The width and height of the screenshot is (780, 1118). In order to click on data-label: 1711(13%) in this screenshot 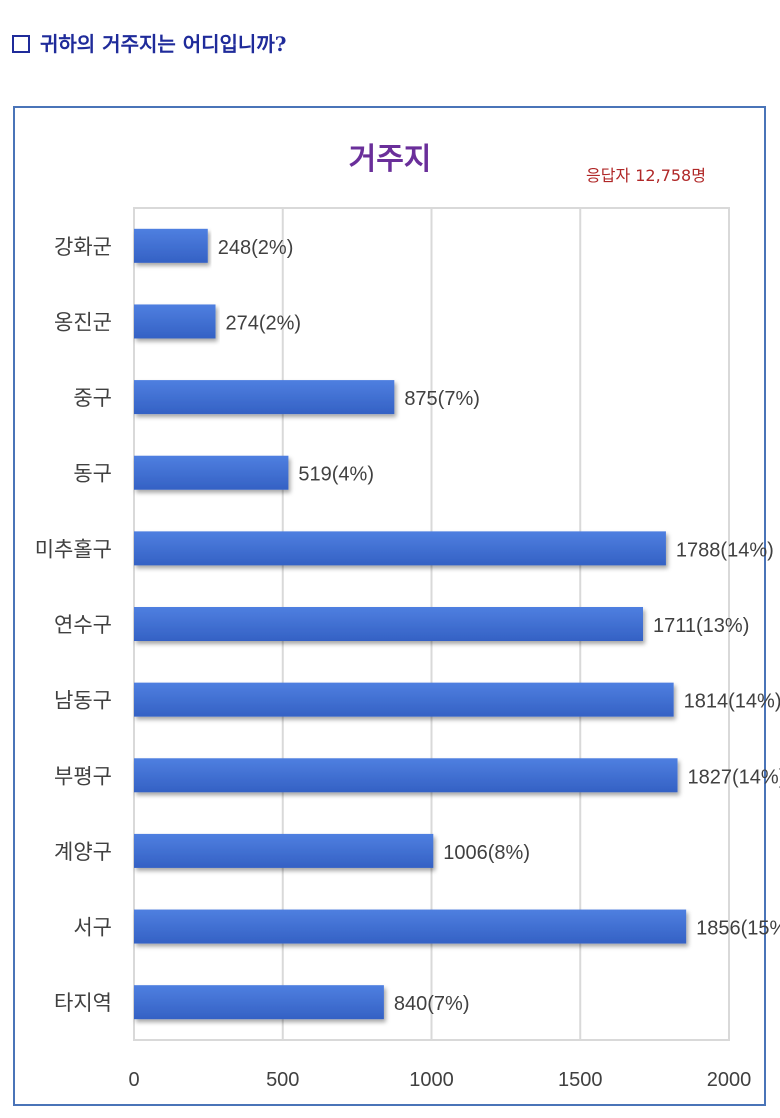, I will do `click(701, 626)`.